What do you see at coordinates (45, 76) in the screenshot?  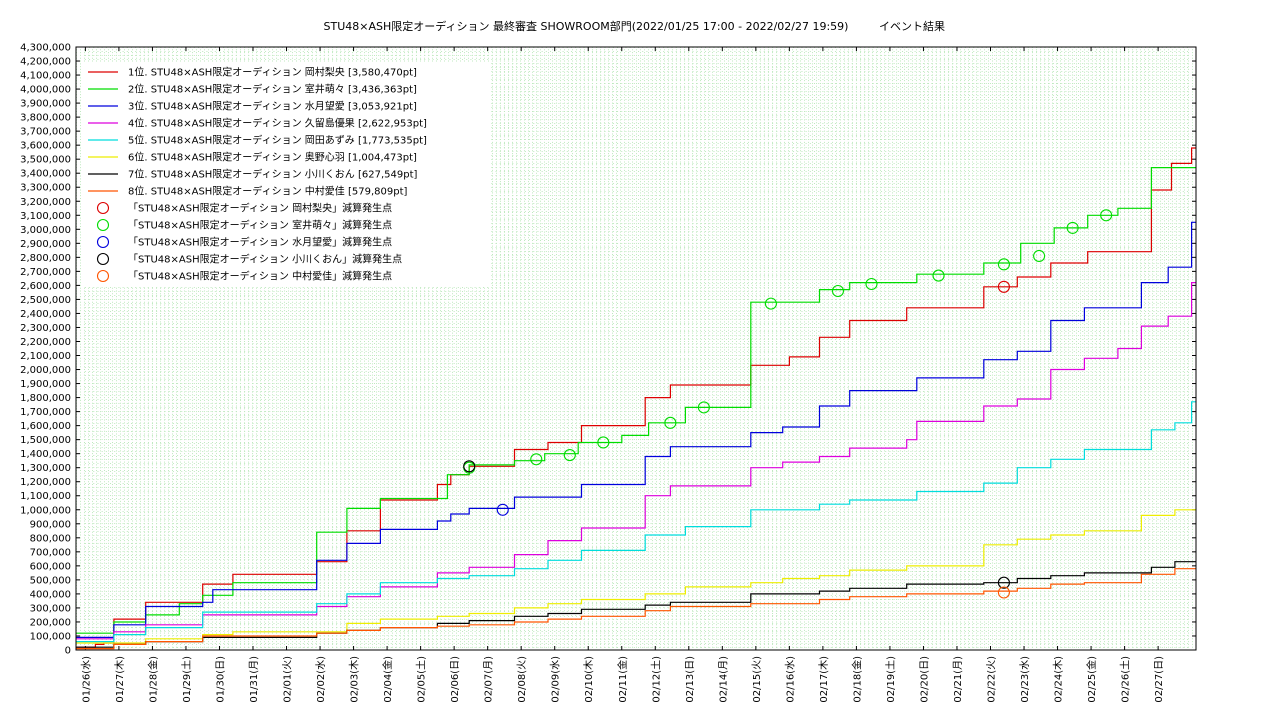 I see `y-tick-label: 4,100,000` at bounding box center [45, 76].